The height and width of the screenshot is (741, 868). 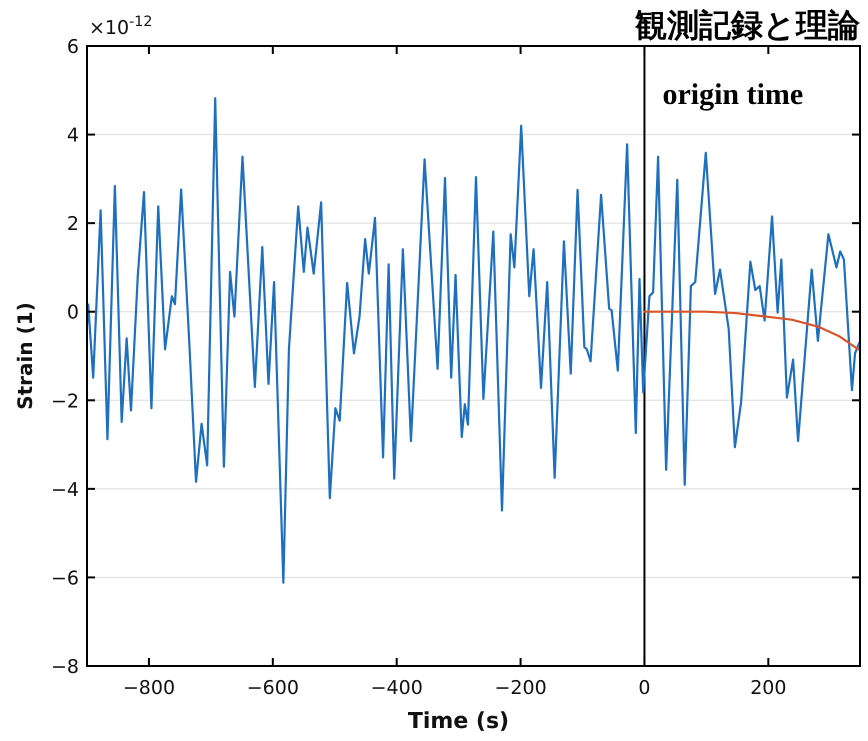 What do you see at coordinates (64, 667) in the screenshot?
I see `y-tick-label: −8` at bounding box center [64, 667].